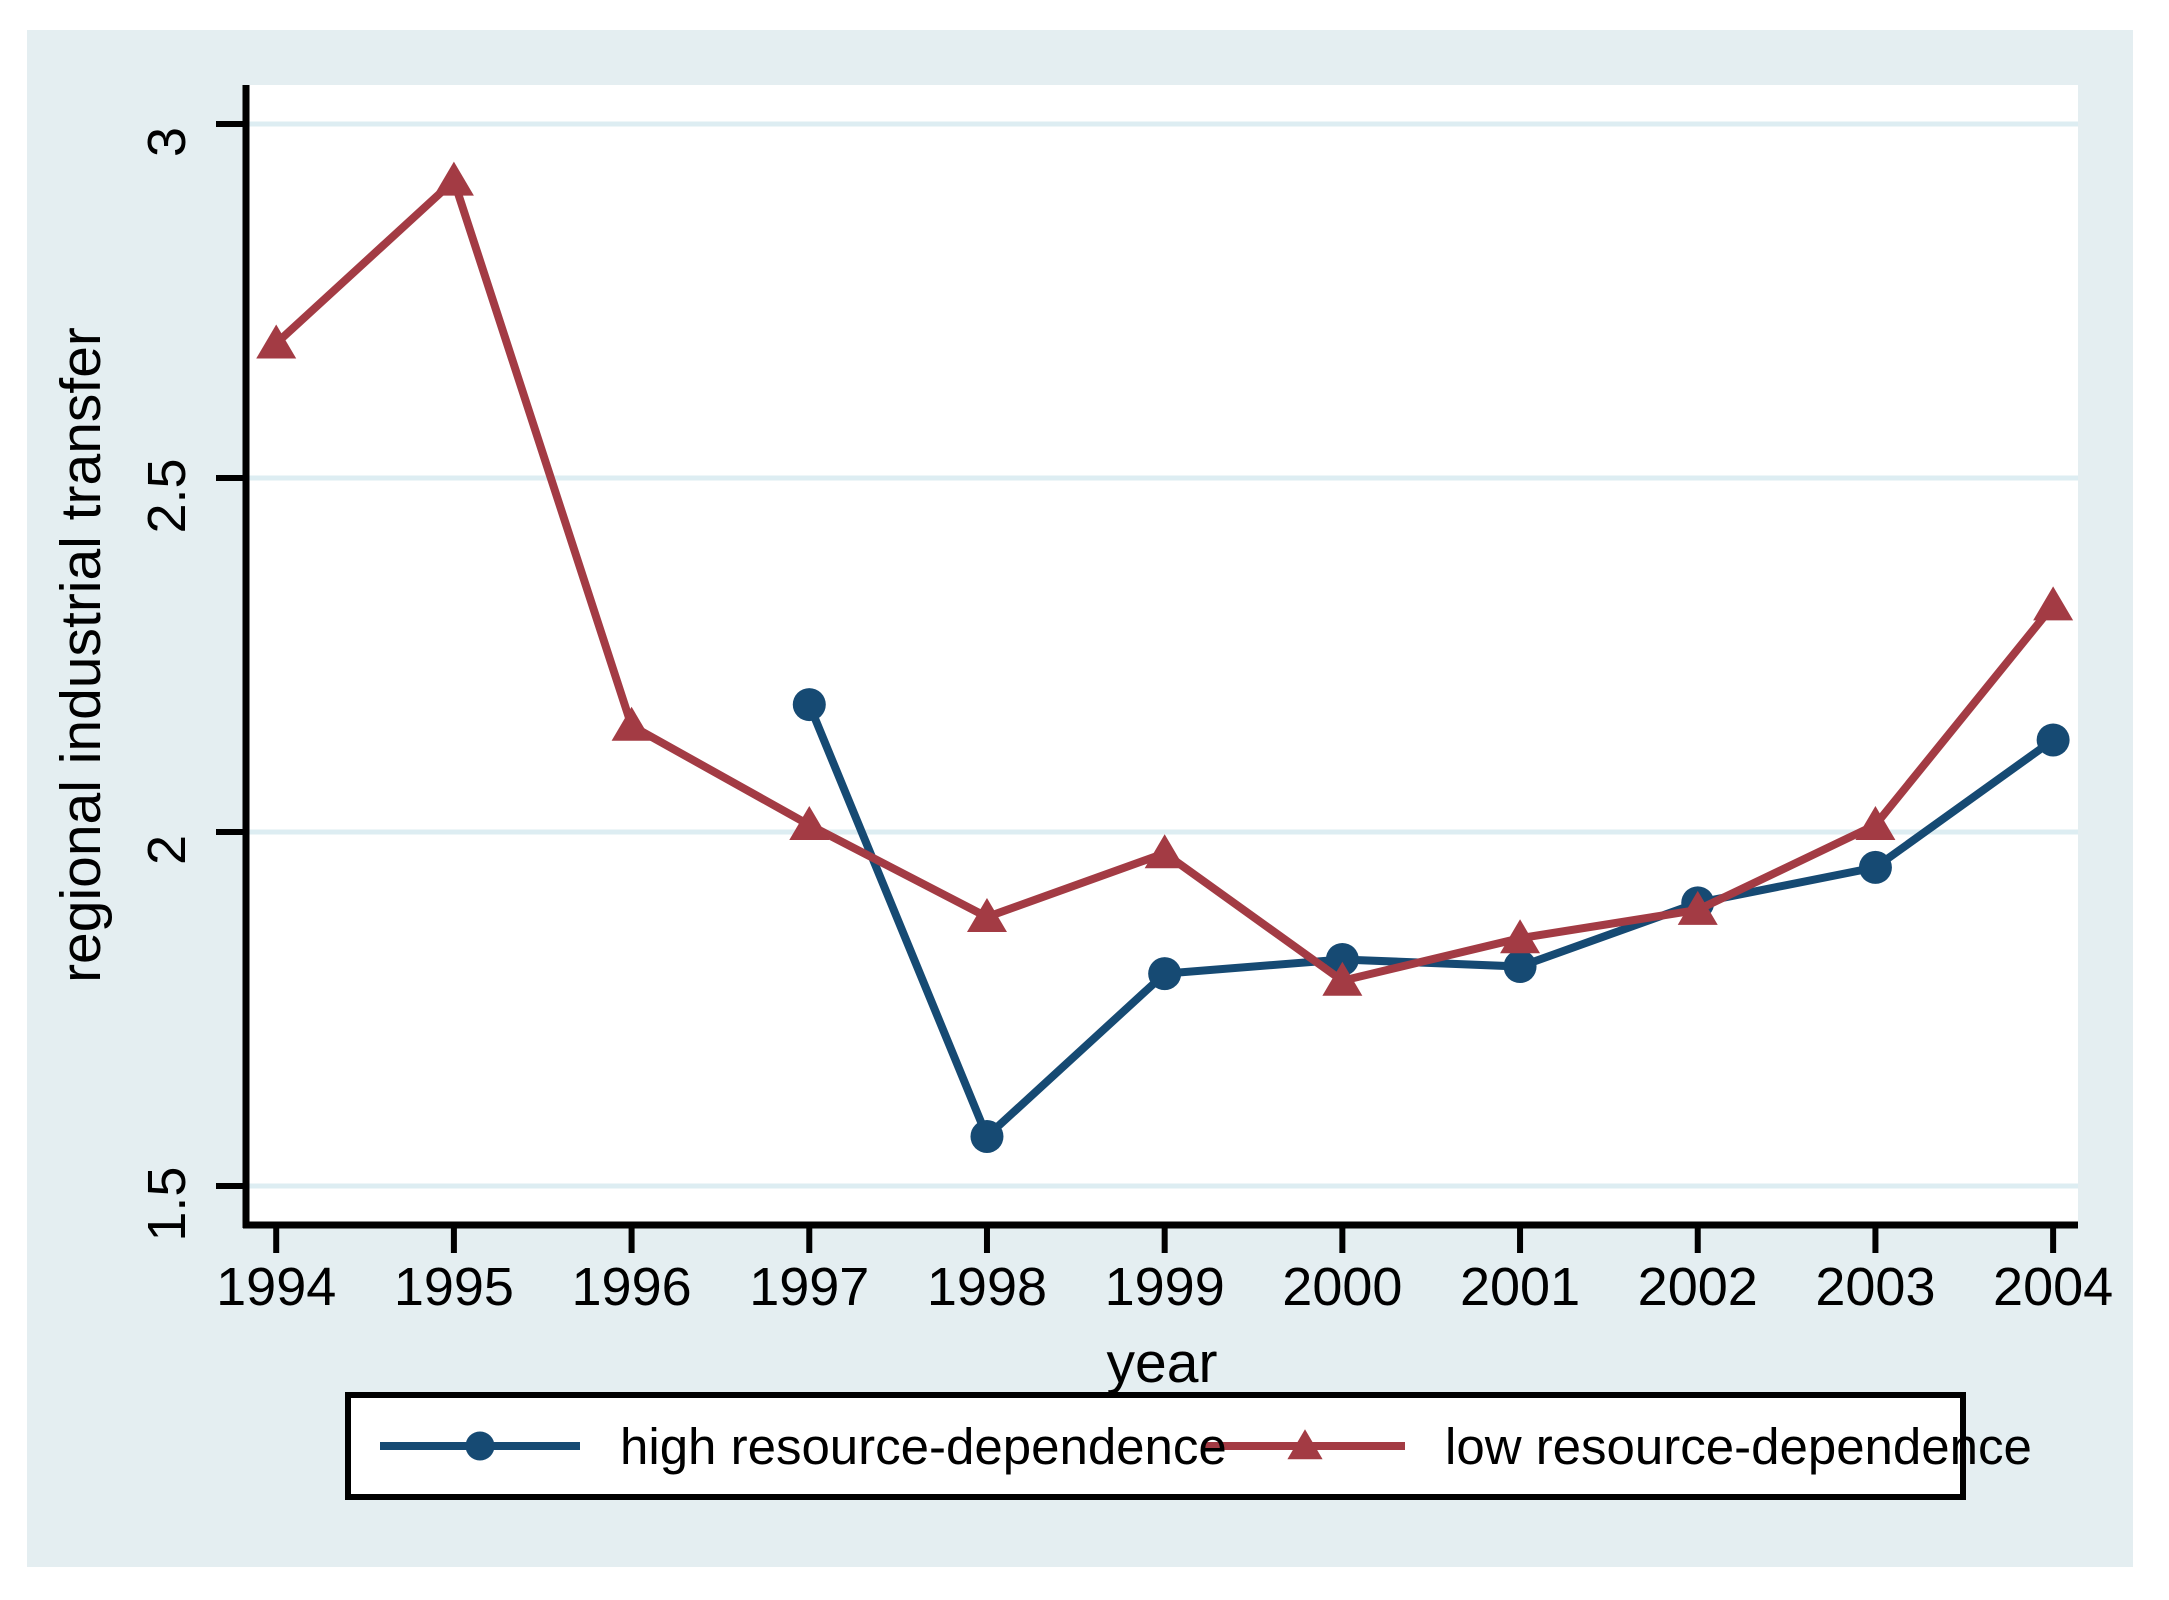  Describe the element at coordinates (632, 1287) in the screenshot. I see `x-tick-label: 1996` at that location.